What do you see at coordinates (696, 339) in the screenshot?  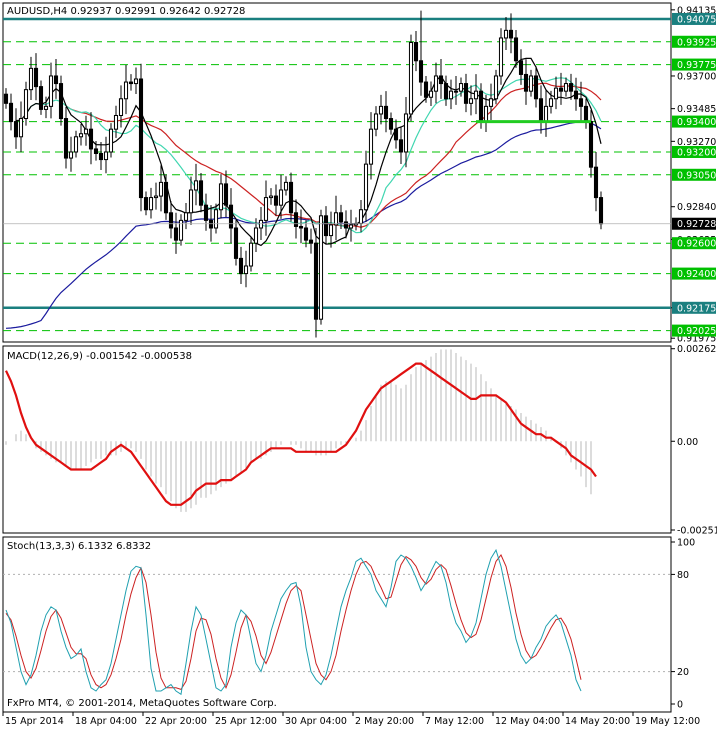 I see `price-axis-tick-label: 0.91975` at bounding box center [696, 339].